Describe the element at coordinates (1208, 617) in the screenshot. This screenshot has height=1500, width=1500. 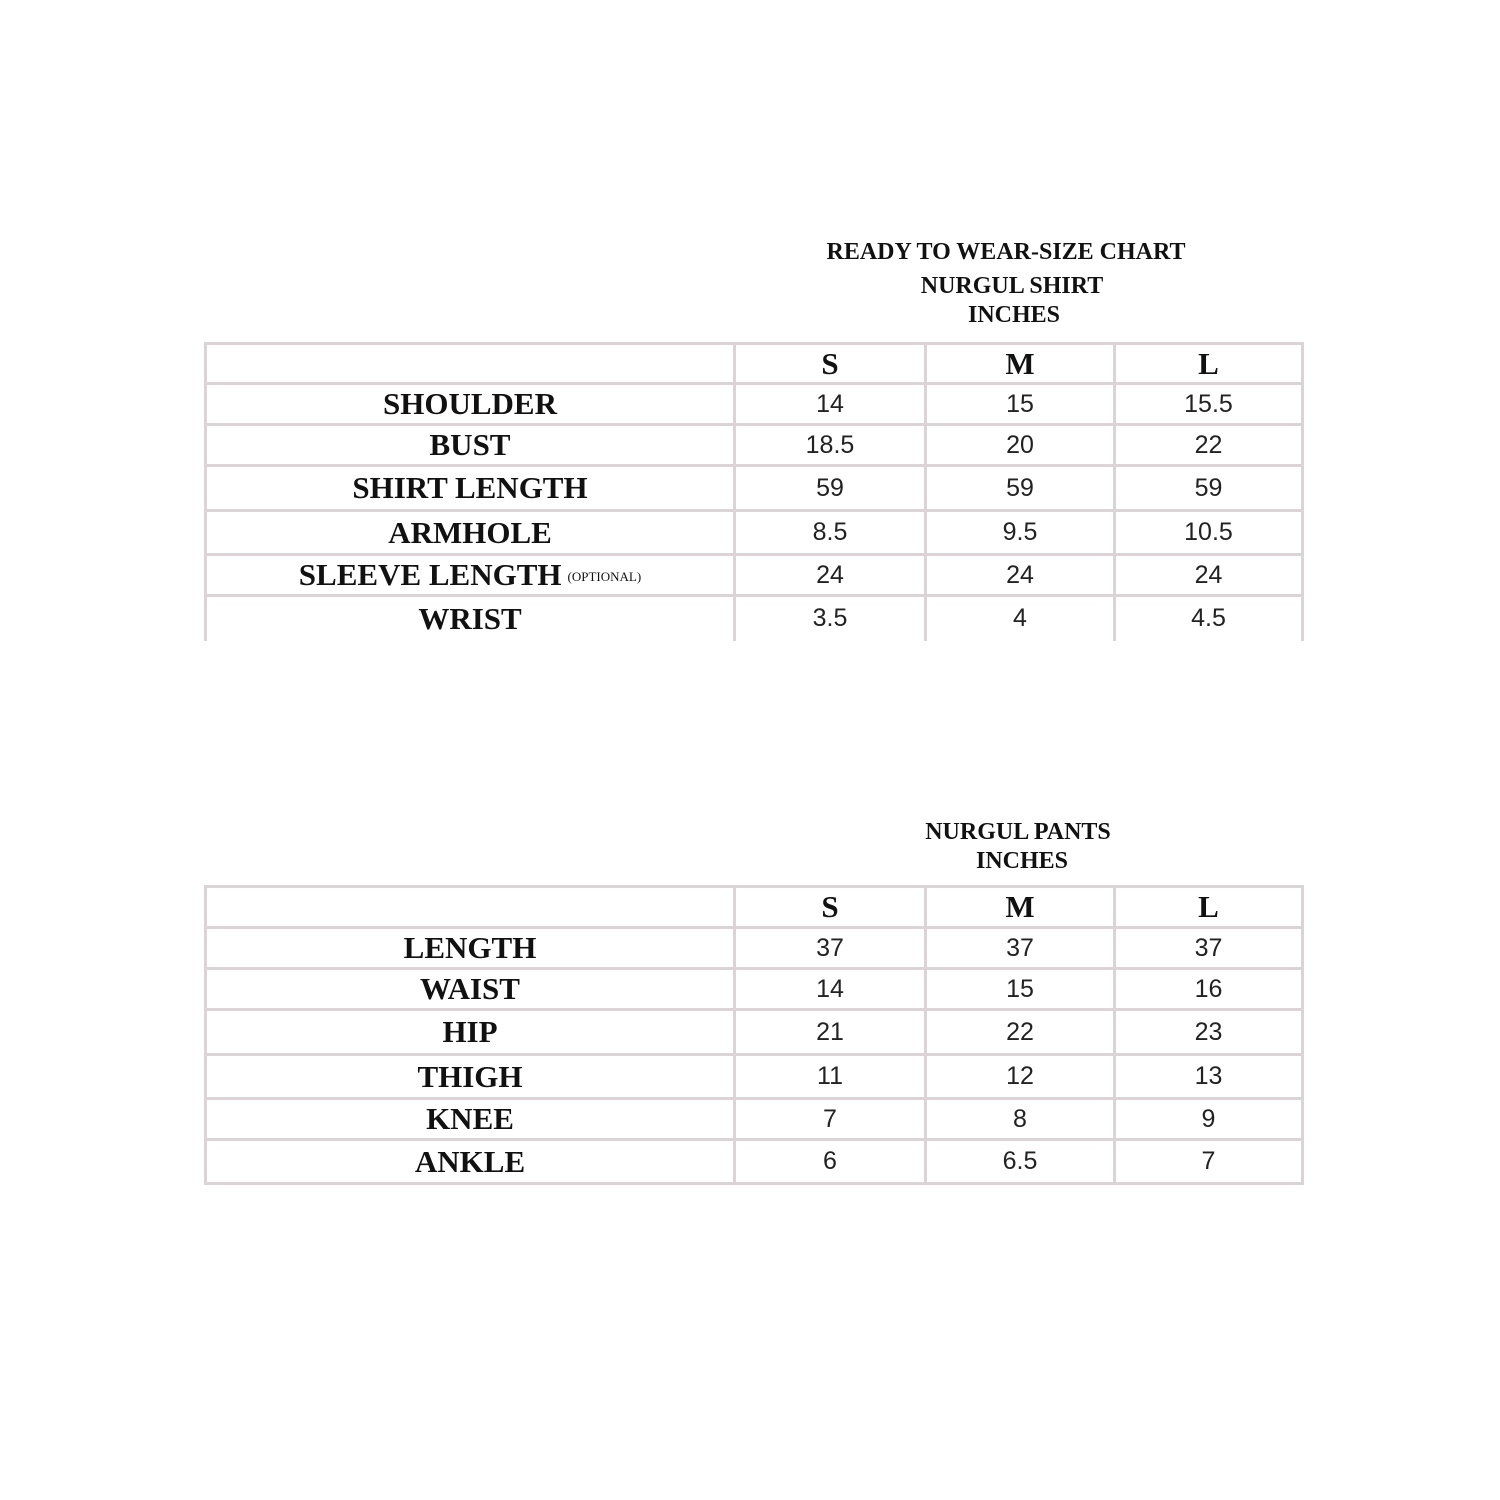
I see `measurement-value: 4.5` at that location.